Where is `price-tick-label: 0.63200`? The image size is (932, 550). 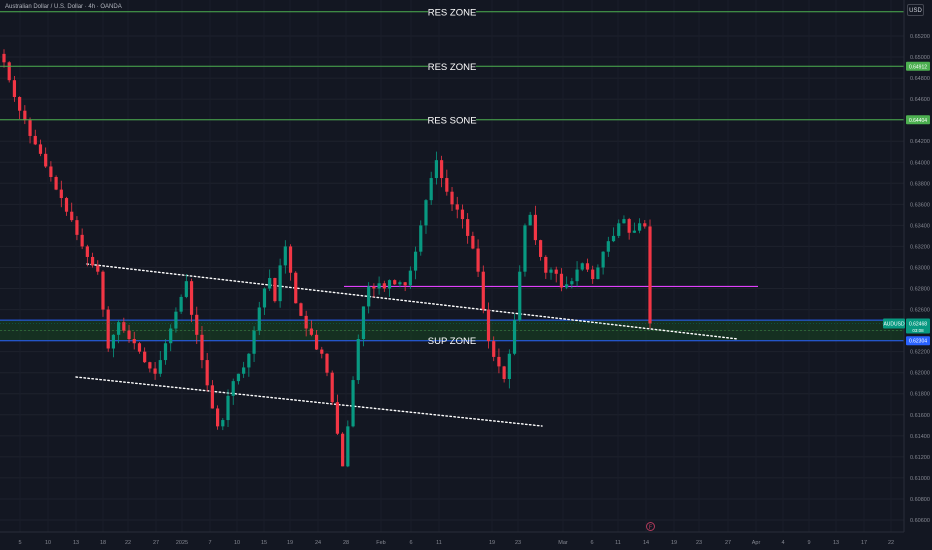 price-tick-label: 0.63200 is located at coordinates (920, 247).